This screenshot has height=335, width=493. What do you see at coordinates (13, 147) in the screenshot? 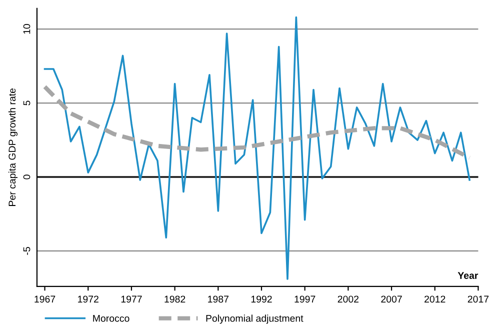
I see `y-axis-title: Per capita GDP growth rate` at bounding box center [13, 147].